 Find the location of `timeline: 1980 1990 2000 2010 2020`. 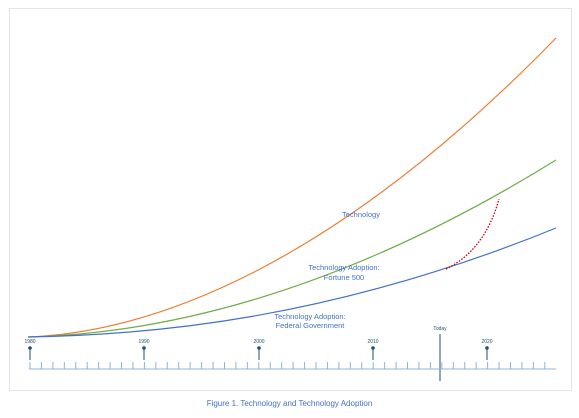

timeline: 1980 1990 2000 2010 2020 is located at coordinates (290, 354).